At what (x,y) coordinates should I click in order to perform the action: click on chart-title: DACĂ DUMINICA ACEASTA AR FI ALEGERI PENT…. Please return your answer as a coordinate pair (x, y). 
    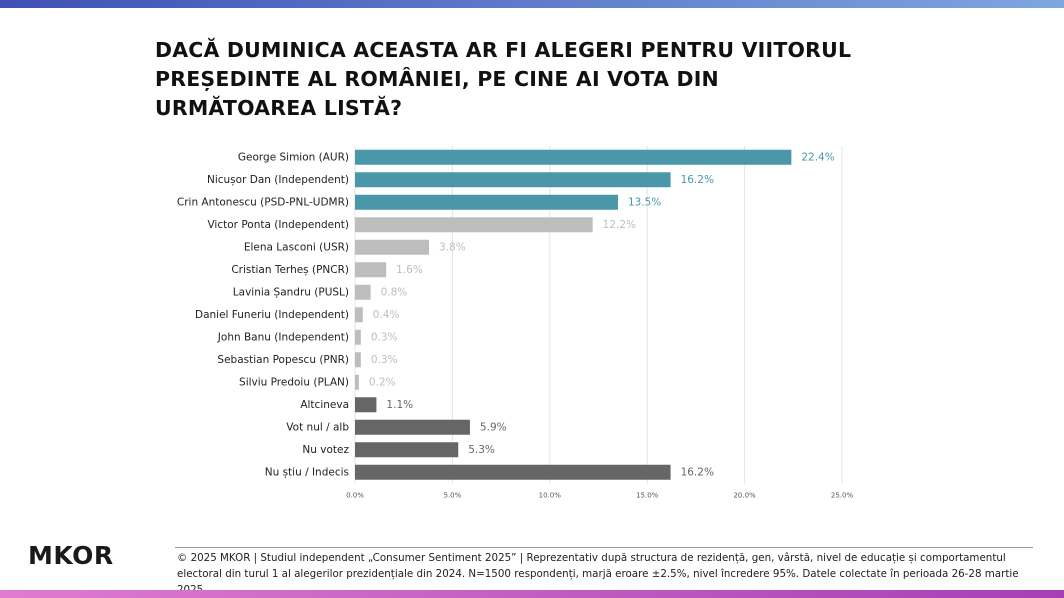
    Looking at the image, I should click on (503, 79).